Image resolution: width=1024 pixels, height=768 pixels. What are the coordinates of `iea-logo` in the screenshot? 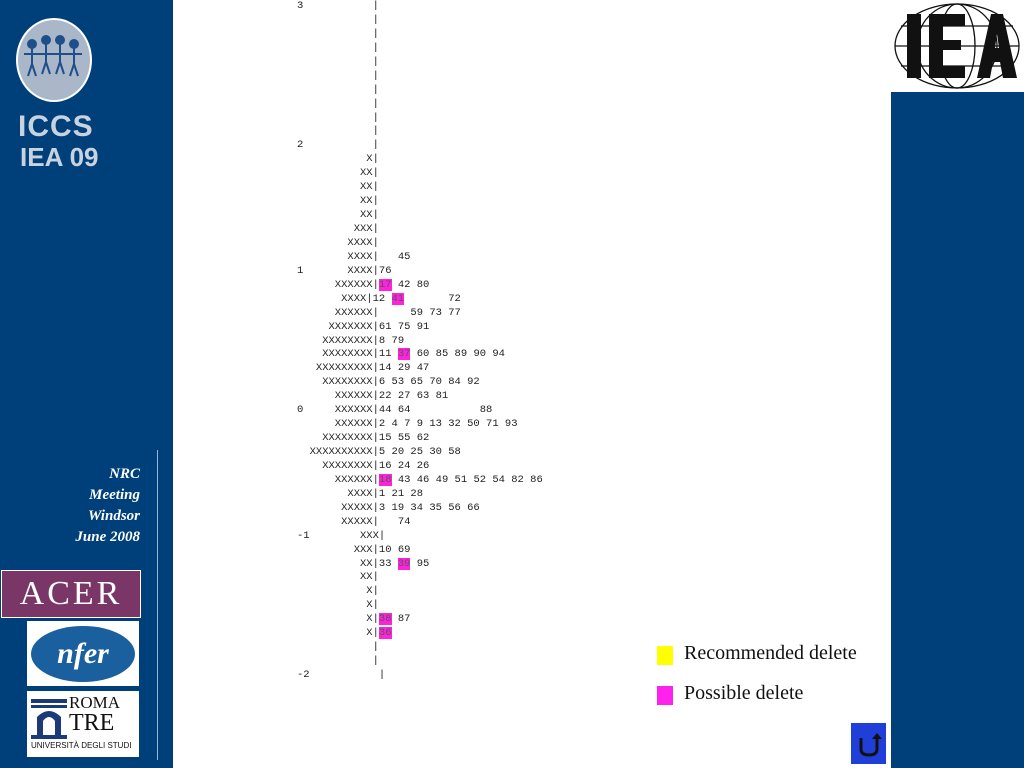 It's located at (957, 46).